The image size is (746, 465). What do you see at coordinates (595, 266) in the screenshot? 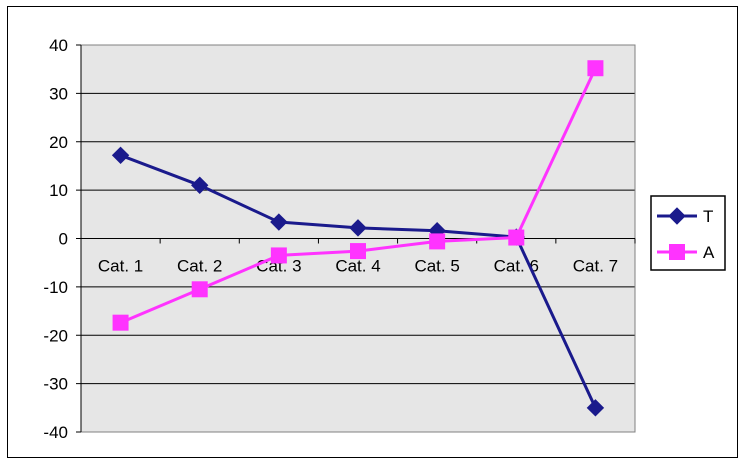
I see `x-tick-label: Cat. 7` at bounding box center [595, 266].